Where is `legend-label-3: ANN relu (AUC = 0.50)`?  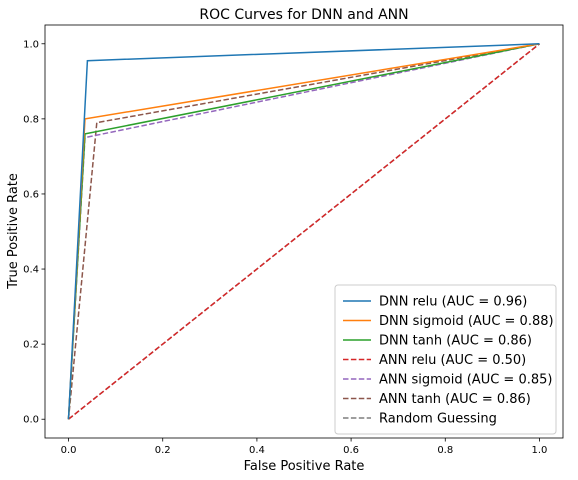 legend-label-3: ANN relu (AUC = 0.50) is located at coordinates (452, 360).